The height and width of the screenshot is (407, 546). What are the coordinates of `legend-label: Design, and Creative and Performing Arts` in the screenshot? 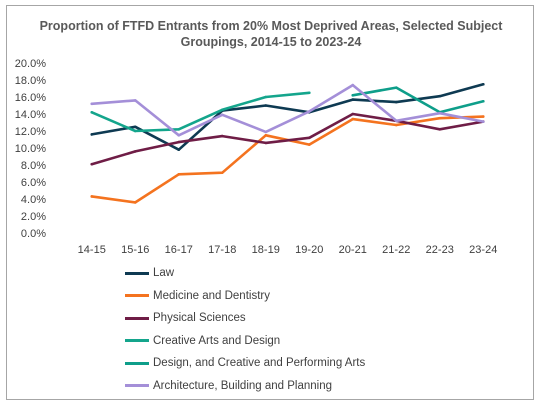 It's located at (259, 363).